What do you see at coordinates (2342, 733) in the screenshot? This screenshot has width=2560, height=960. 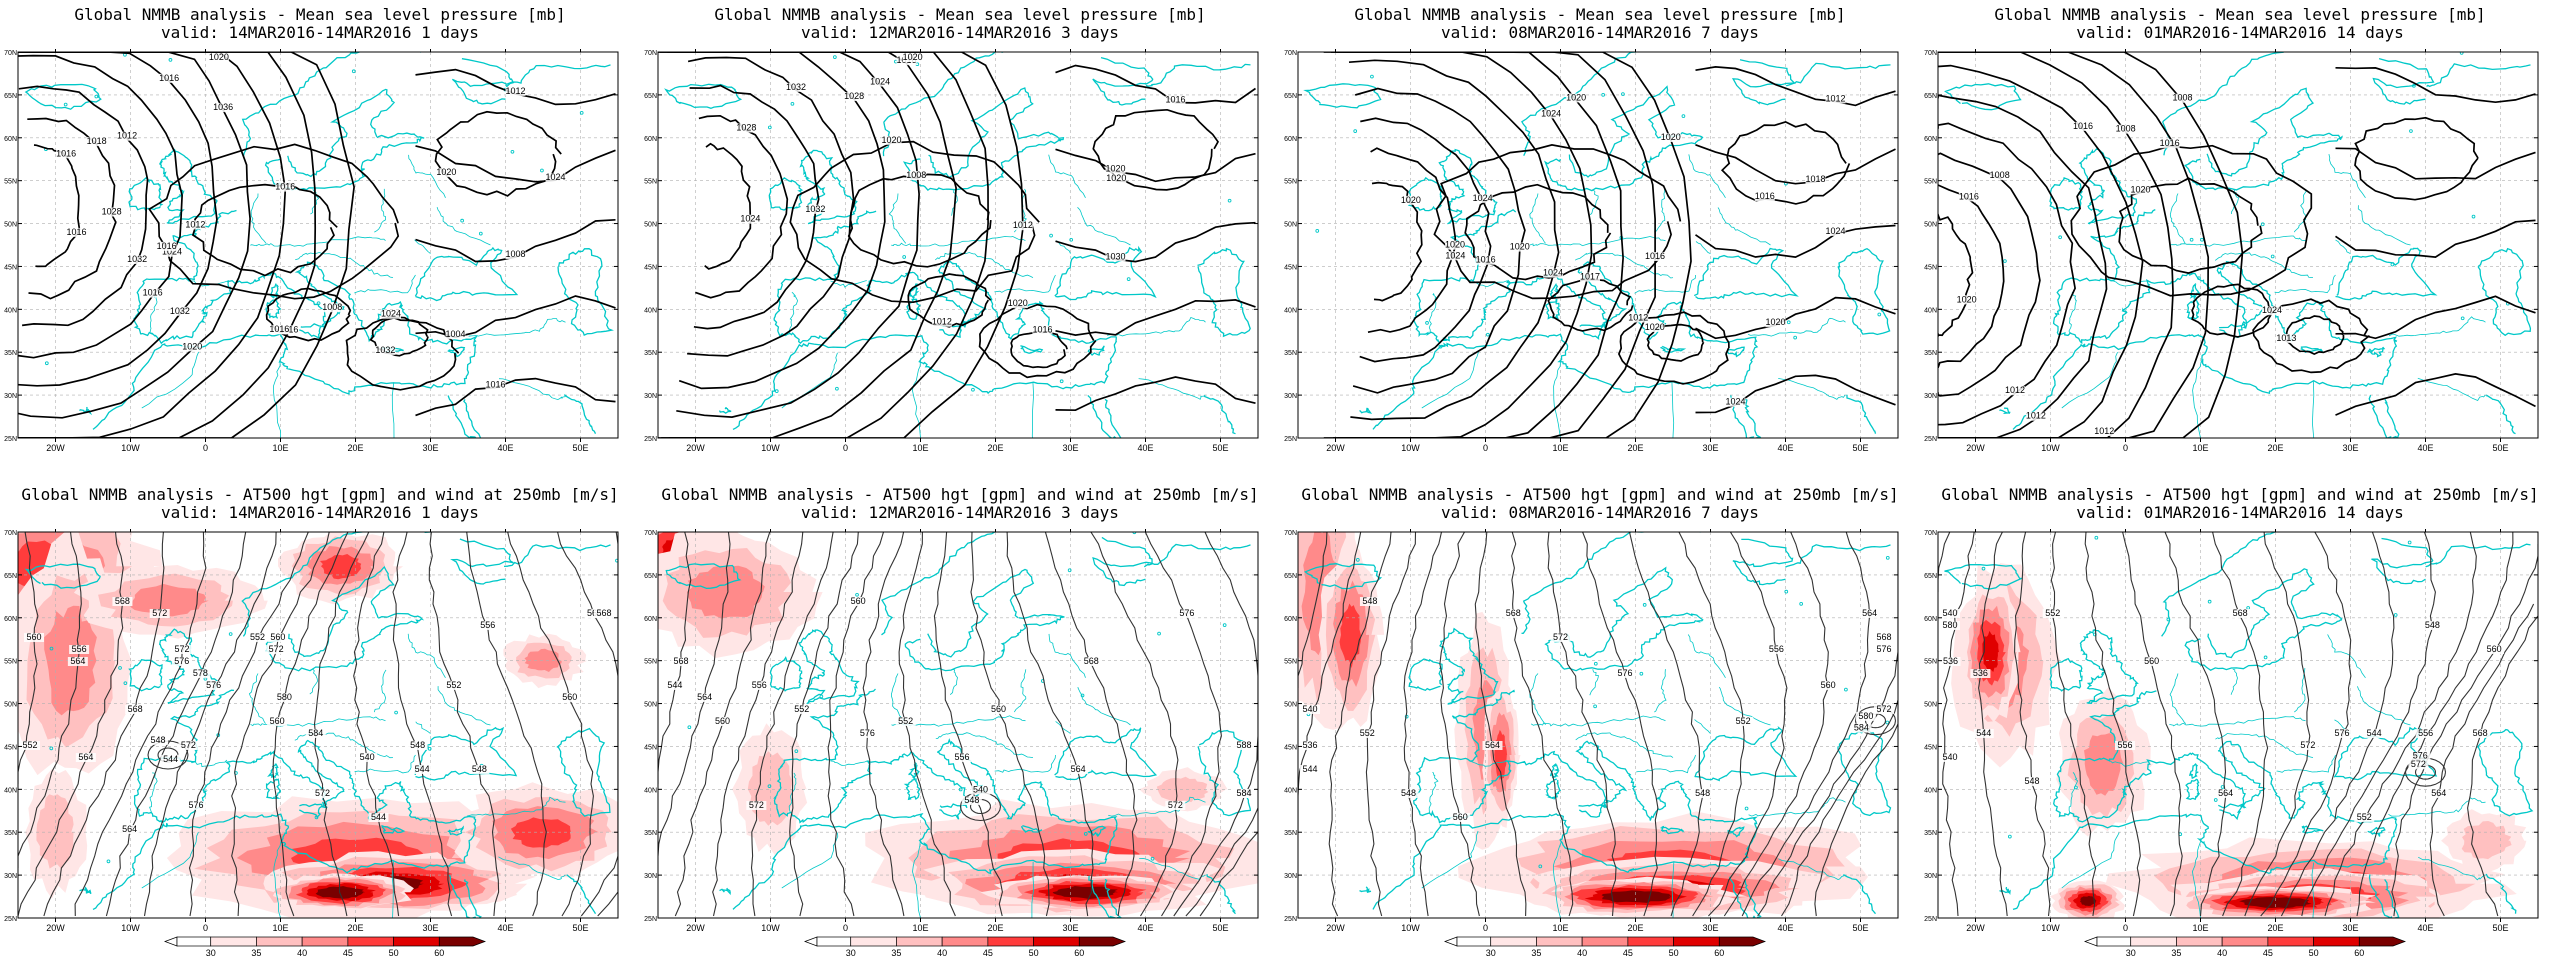 I see `contour-label: 576` at bounding box center [2342, 733].